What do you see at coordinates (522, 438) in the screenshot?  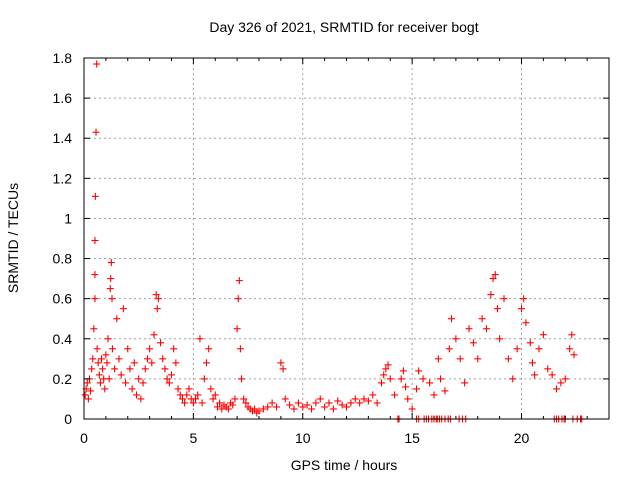 I see `x-tick-label: 20` at bounding box center [522, 438].